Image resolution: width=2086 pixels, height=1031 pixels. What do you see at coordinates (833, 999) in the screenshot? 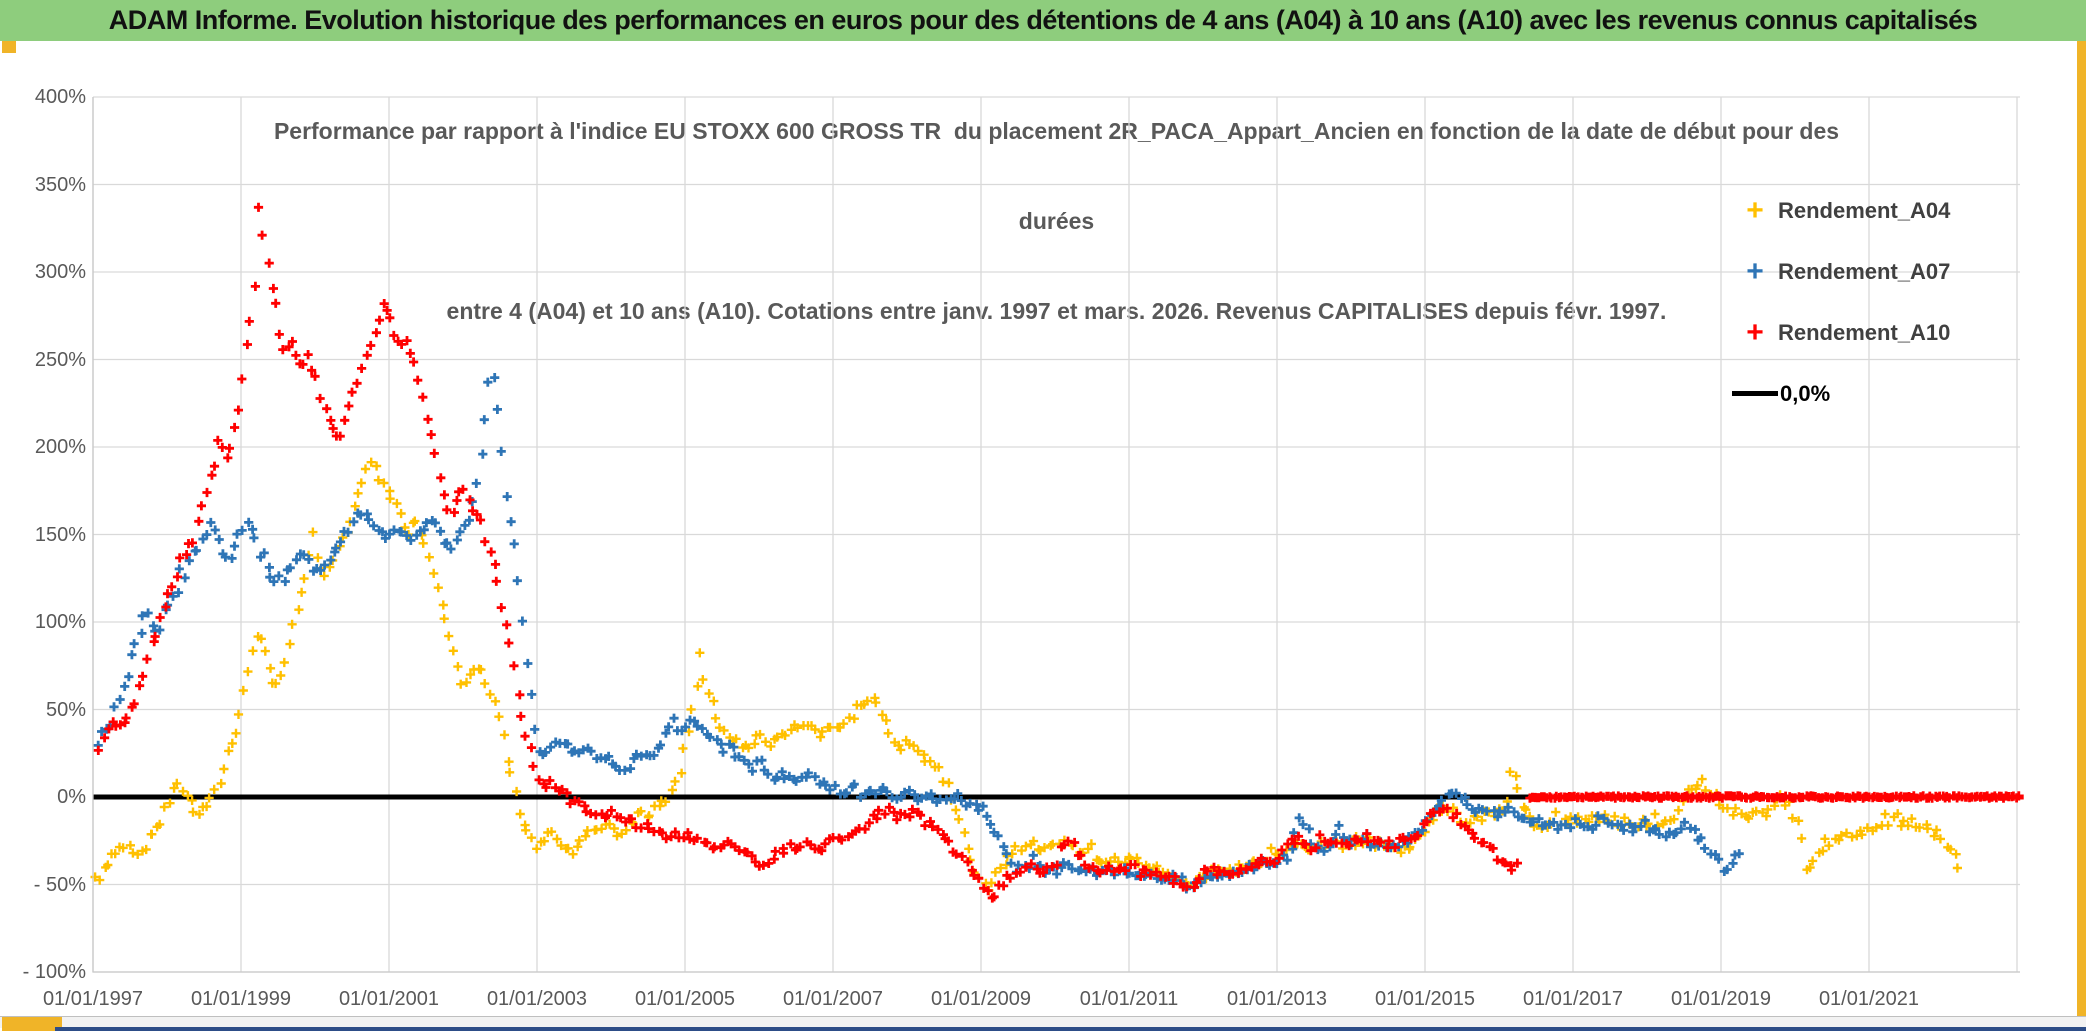
I see `x-axis-label: 01/01/2007` at bounding box center [833, 999].